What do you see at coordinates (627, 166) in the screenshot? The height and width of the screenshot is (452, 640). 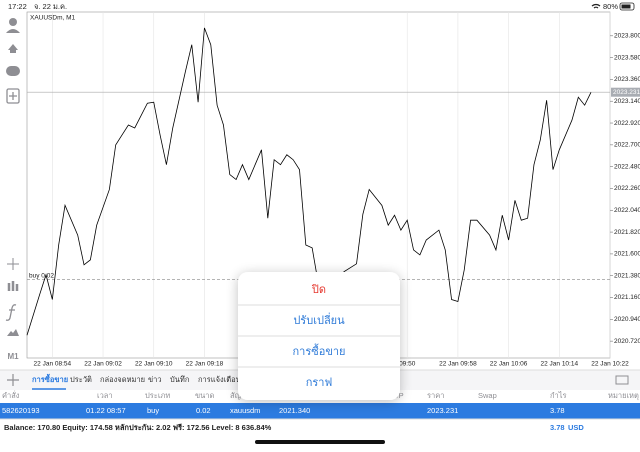 I see `y-tick-label: 2022.480` at bounding box center [627, 166].